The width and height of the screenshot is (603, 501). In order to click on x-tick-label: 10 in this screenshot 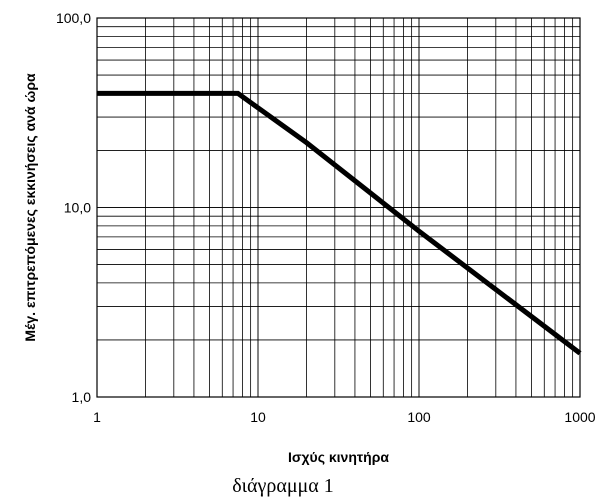, I will do `click(258, 417)`.